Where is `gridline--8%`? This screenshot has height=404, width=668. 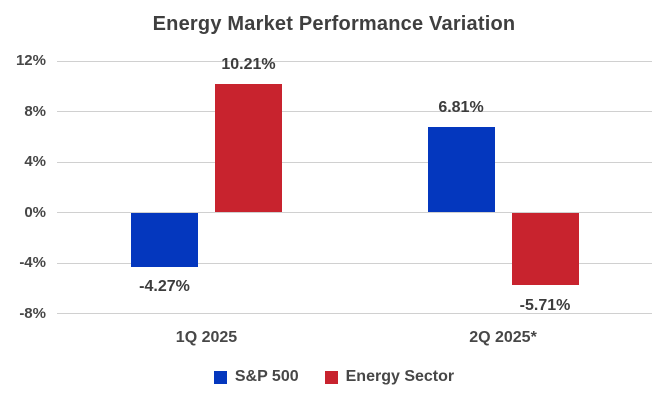 gridline--8% is located at coordinates (354, 313).